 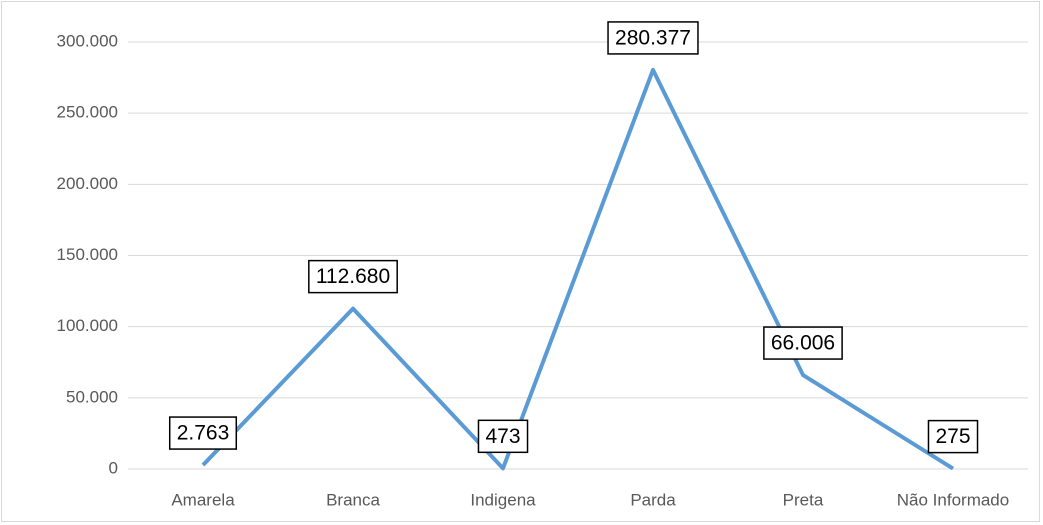 I want to click on y-tick-label: 200.000, so click(x=87, y=183).